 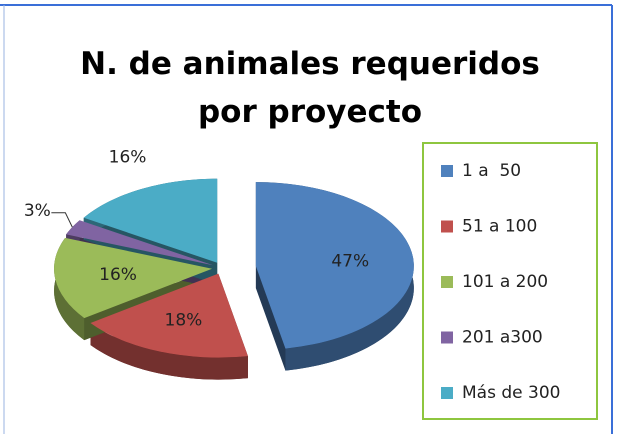 What do you see at coordinates (350, 261) in the screenshot?
I see `data-label: 47%` at bounding box center [350, 261].